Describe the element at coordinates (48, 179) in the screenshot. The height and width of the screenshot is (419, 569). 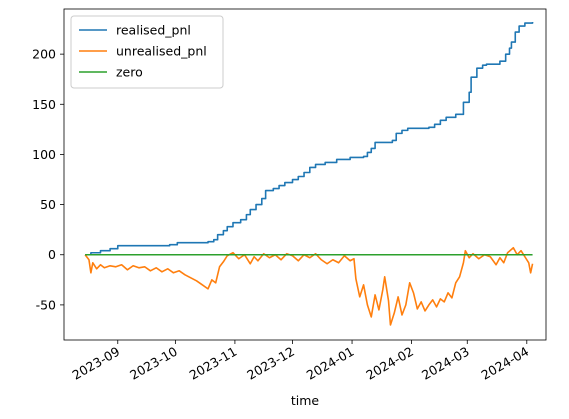
I see `y-axis: -50 0 50 100 150 200` at that location.